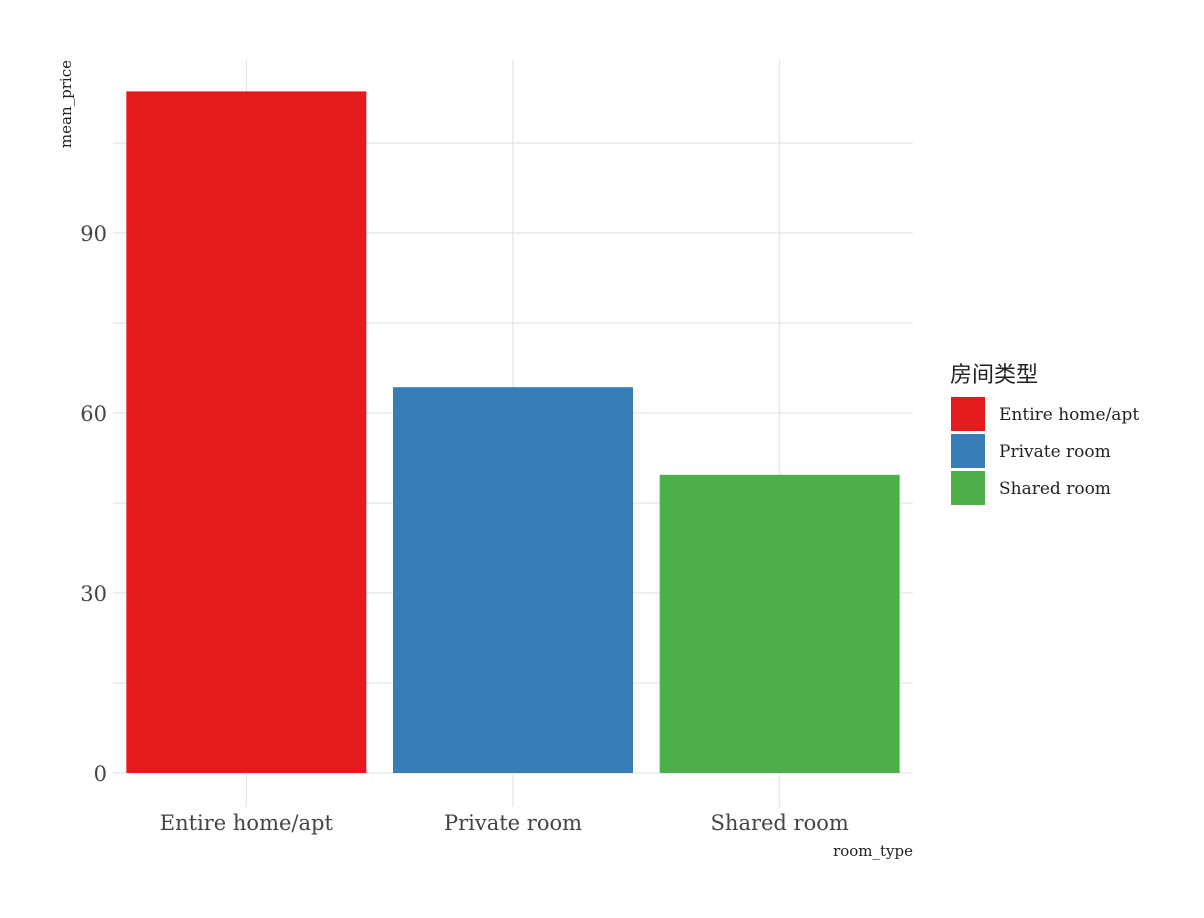 Image resolution: width=1204 pixels, height=918 pixels. What do you see at coordinates (1055, 452) in the screenshot?
I see `legend-label: Private room` at bounding box center [1055, 452].